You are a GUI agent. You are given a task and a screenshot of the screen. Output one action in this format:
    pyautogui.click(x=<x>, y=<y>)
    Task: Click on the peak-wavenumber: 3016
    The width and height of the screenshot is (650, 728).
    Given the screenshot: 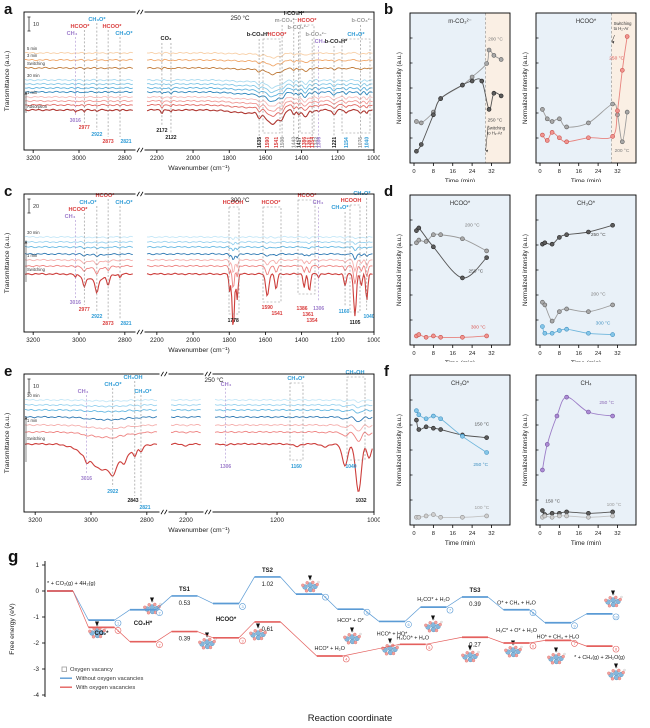 What is the action you would take?
    pyautogui.click(x=75, y=121)
    